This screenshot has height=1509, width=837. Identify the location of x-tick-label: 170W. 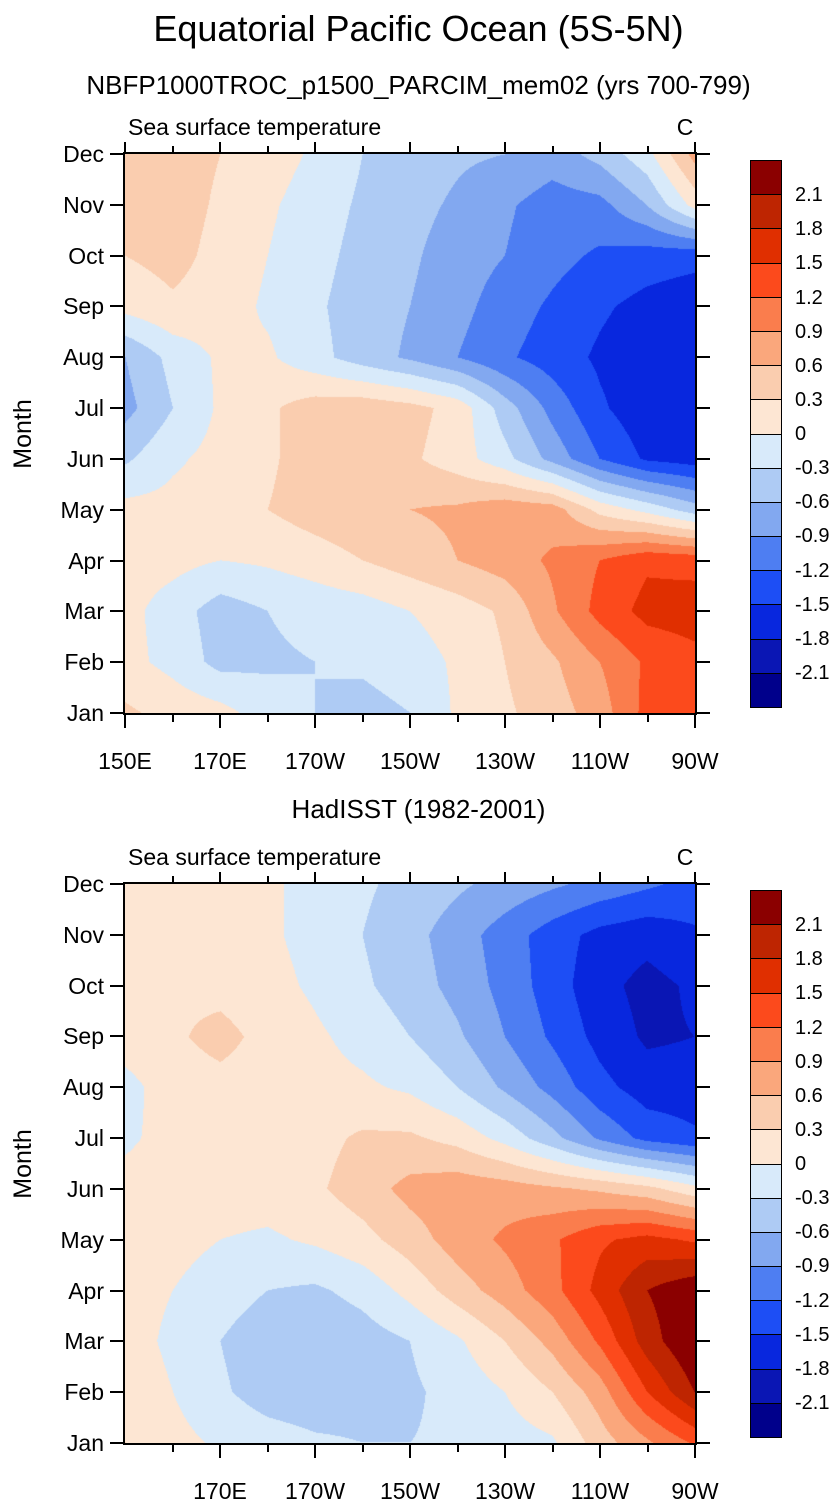
(315, 1491).